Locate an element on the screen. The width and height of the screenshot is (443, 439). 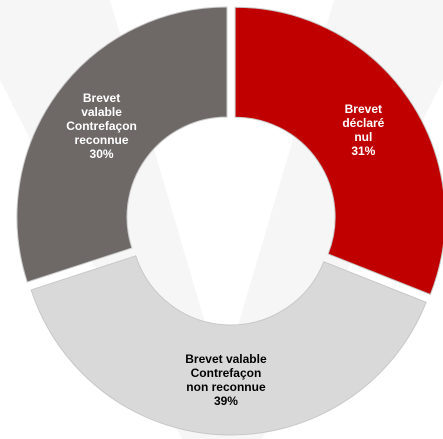
slice-label-0-line-0: Brevet is located at coordinates (363, 109).